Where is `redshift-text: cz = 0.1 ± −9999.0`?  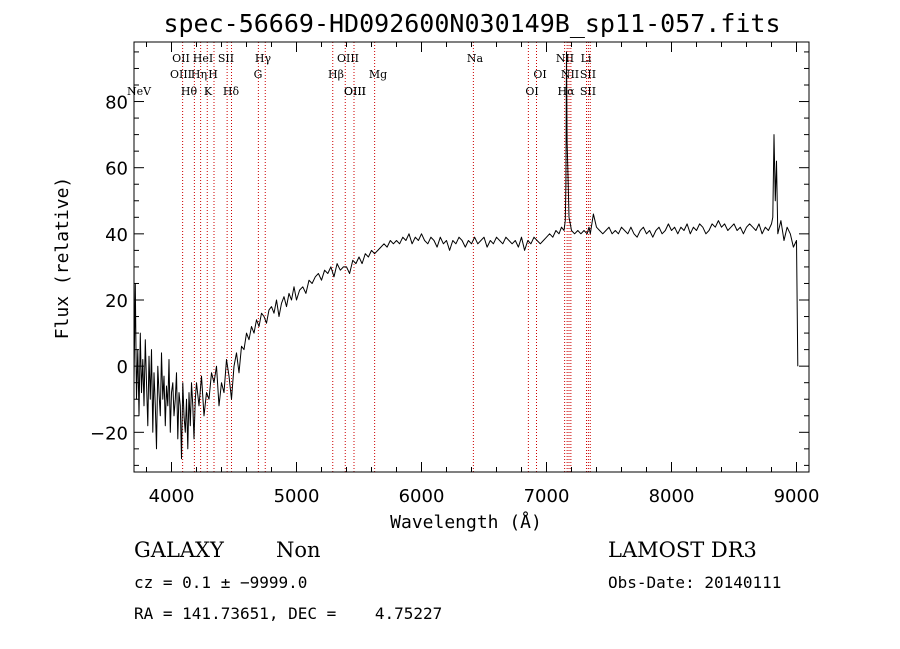
redshift-text: cz = 0.1 ± −9999.0 is located at coordinates (220, 582).